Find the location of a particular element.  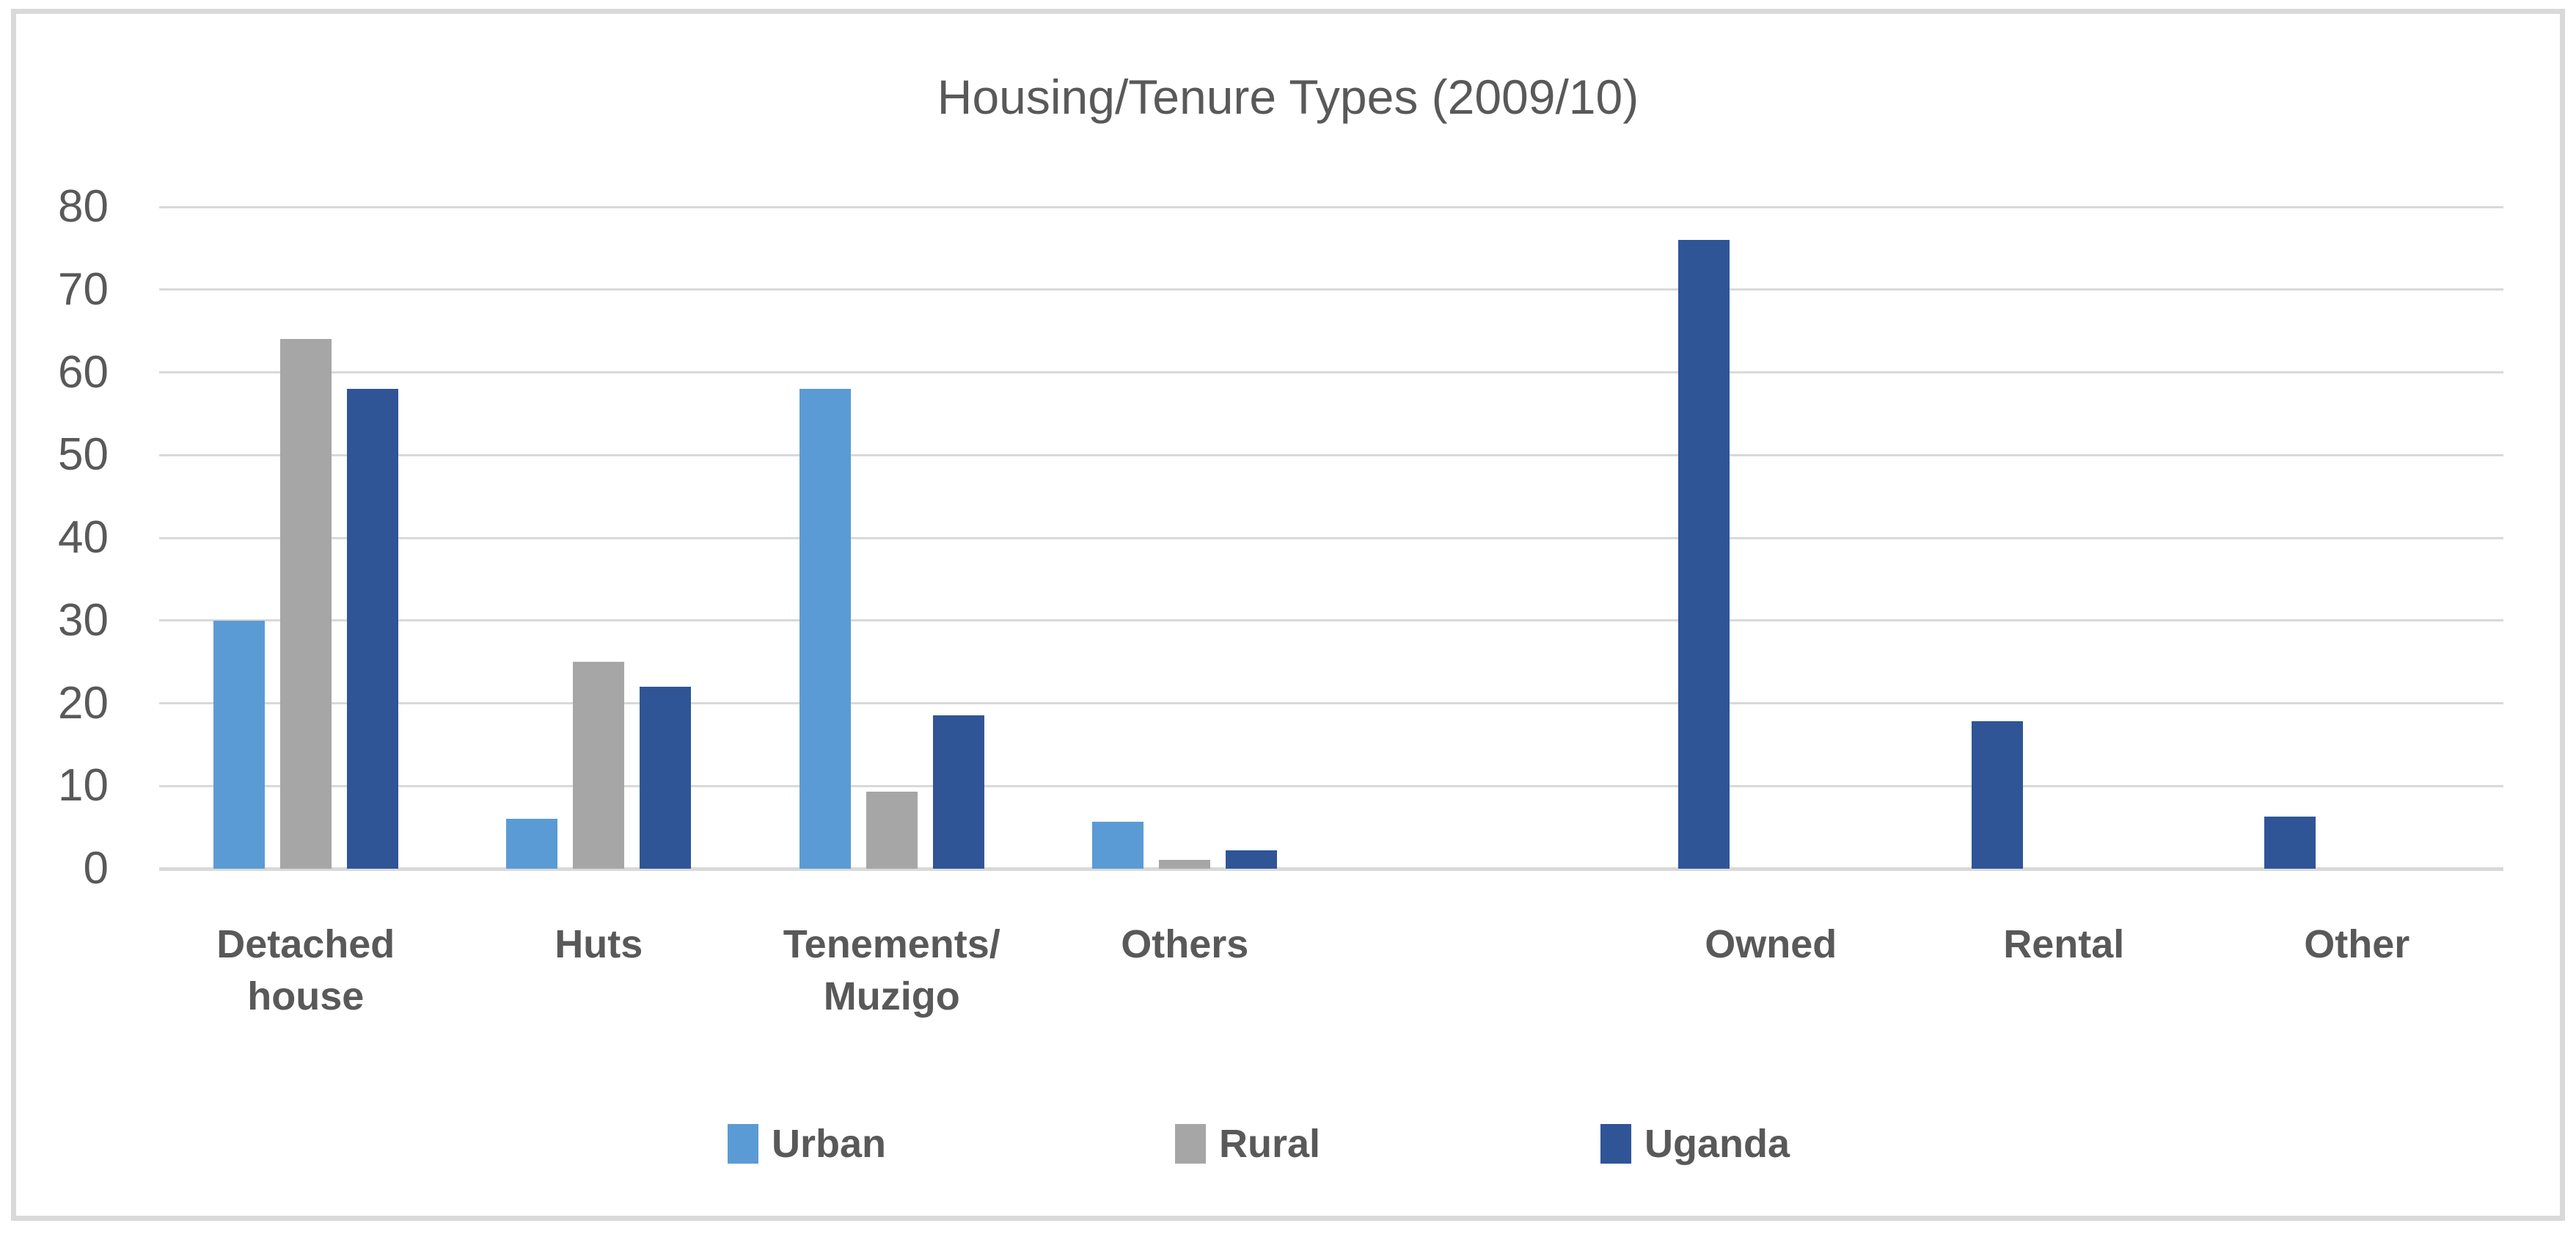

bar-urban-huts is located at coordinates (532, 844).